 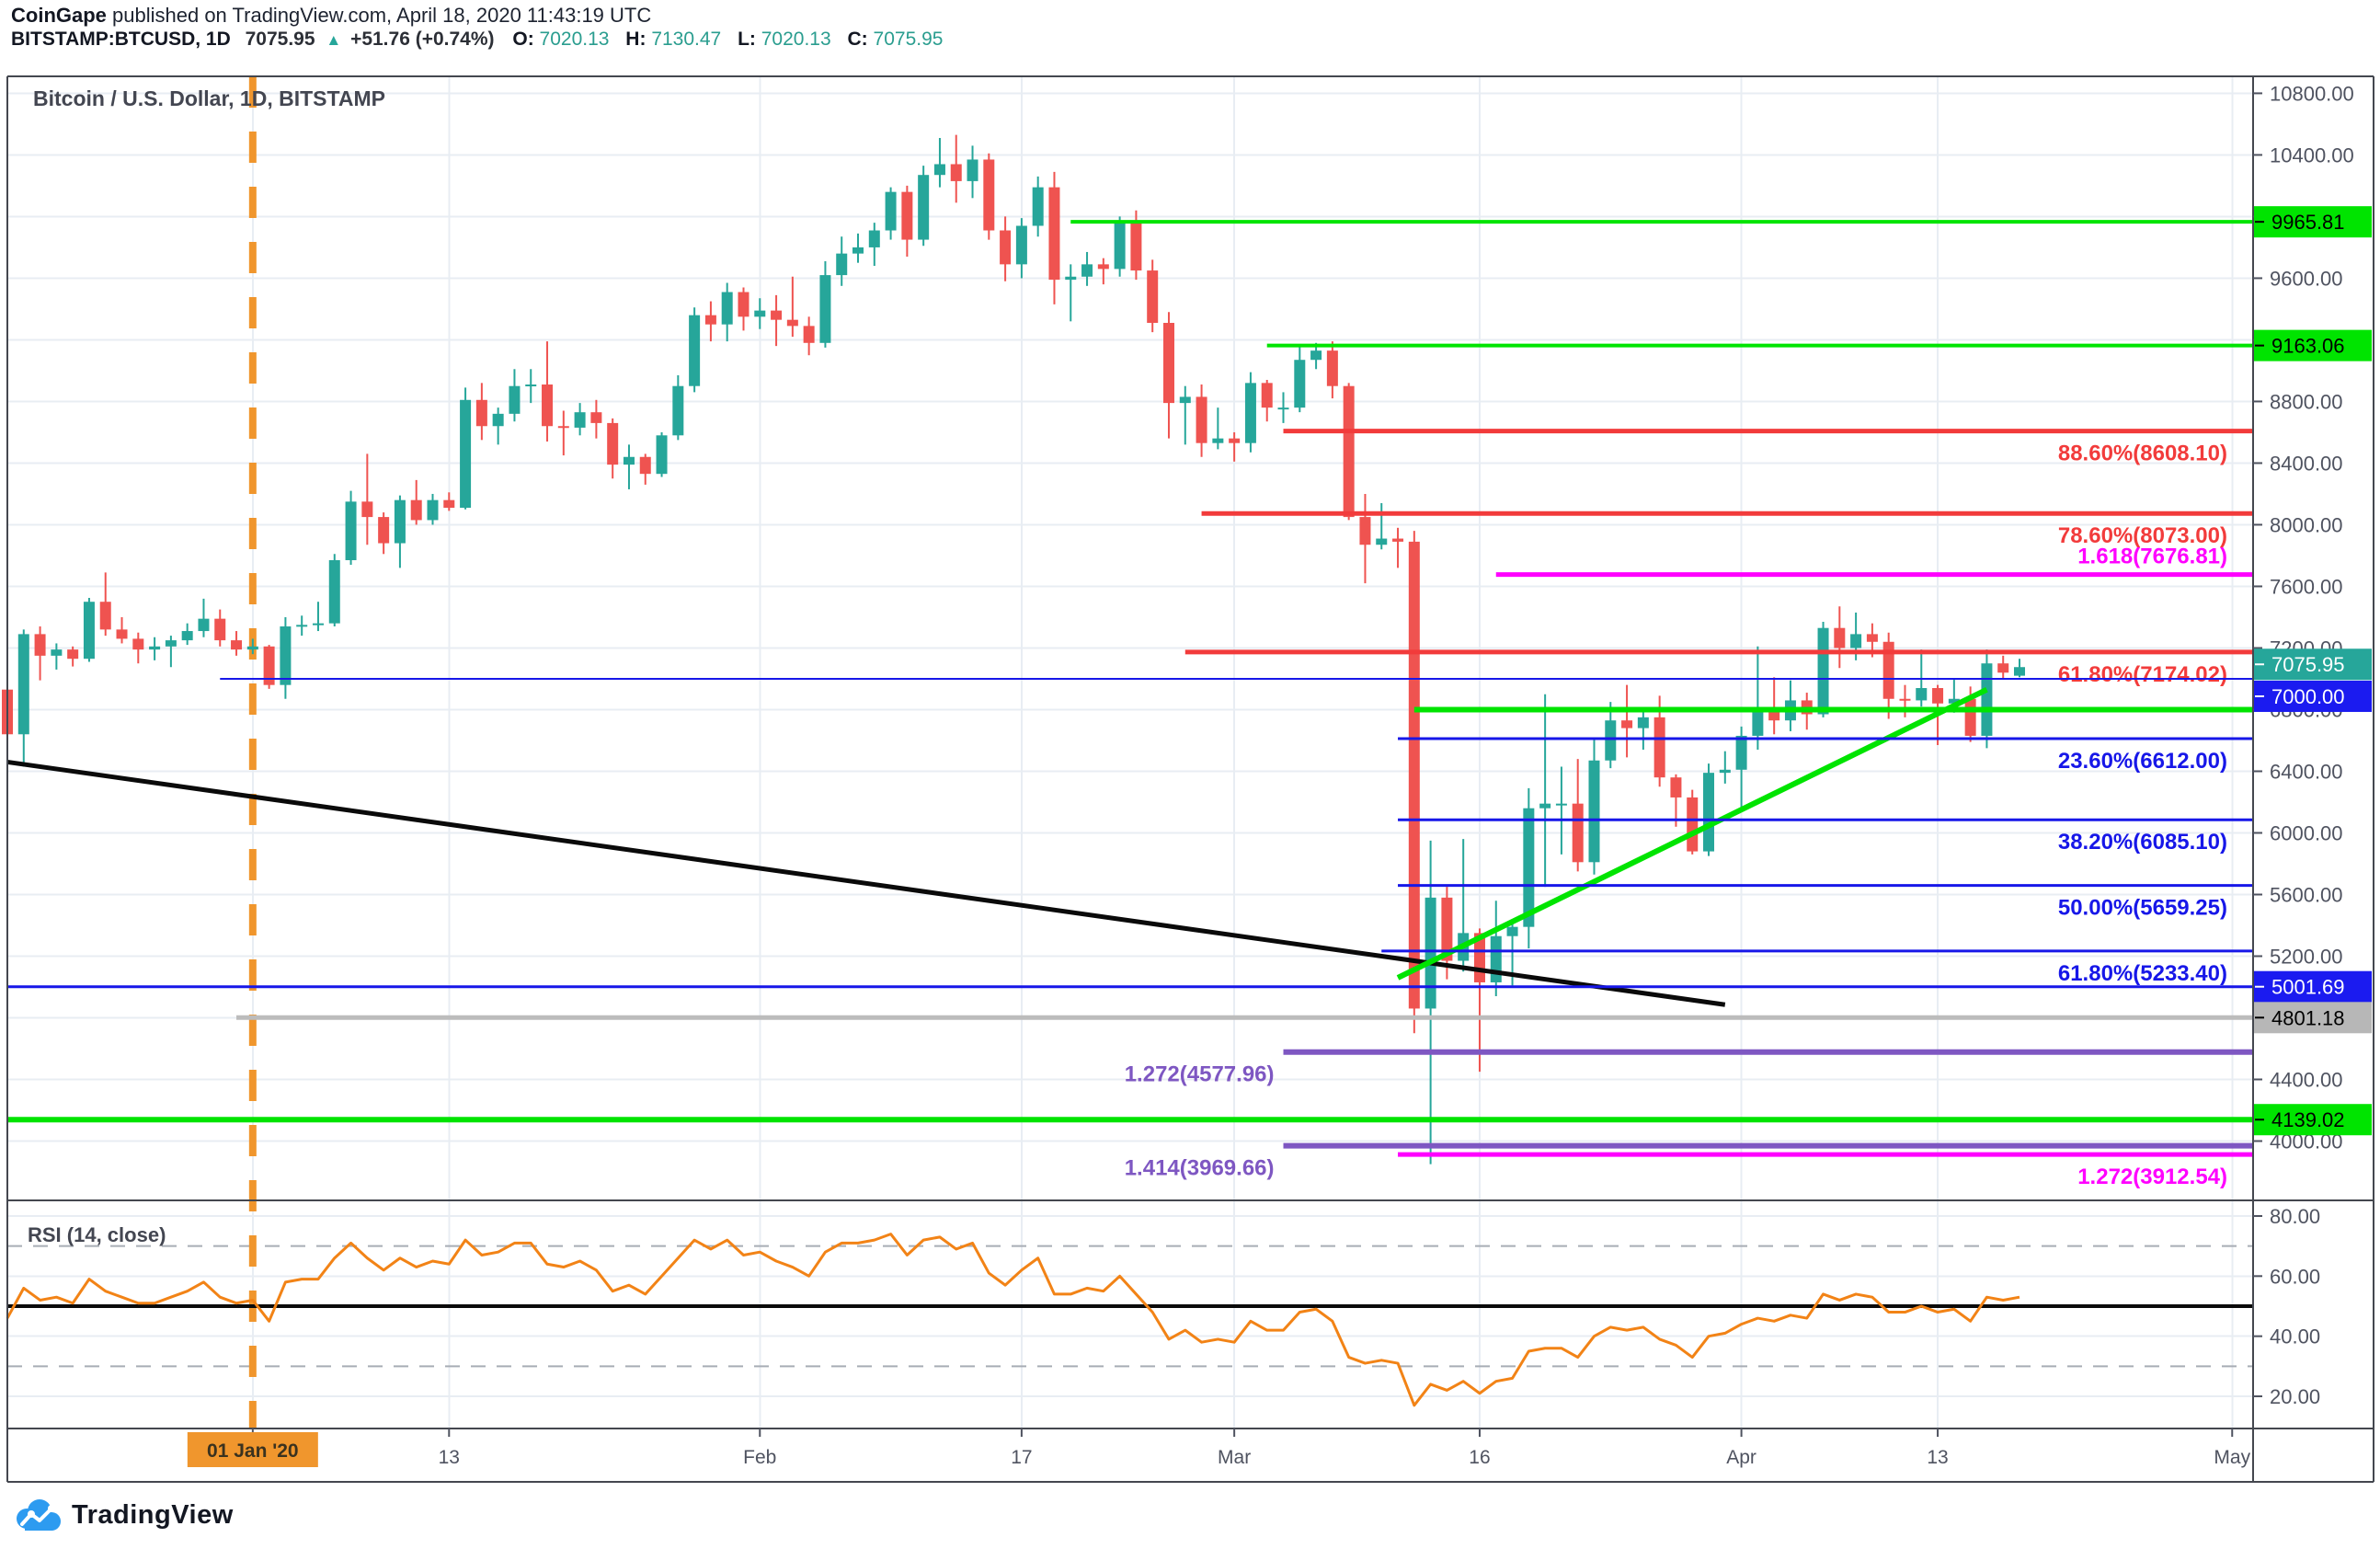 What do you see at coordinates (2152, 1177) in the screenshot?
I see `fib-label: 1.272(3912.54)` at bounding box center [2152, 1177].